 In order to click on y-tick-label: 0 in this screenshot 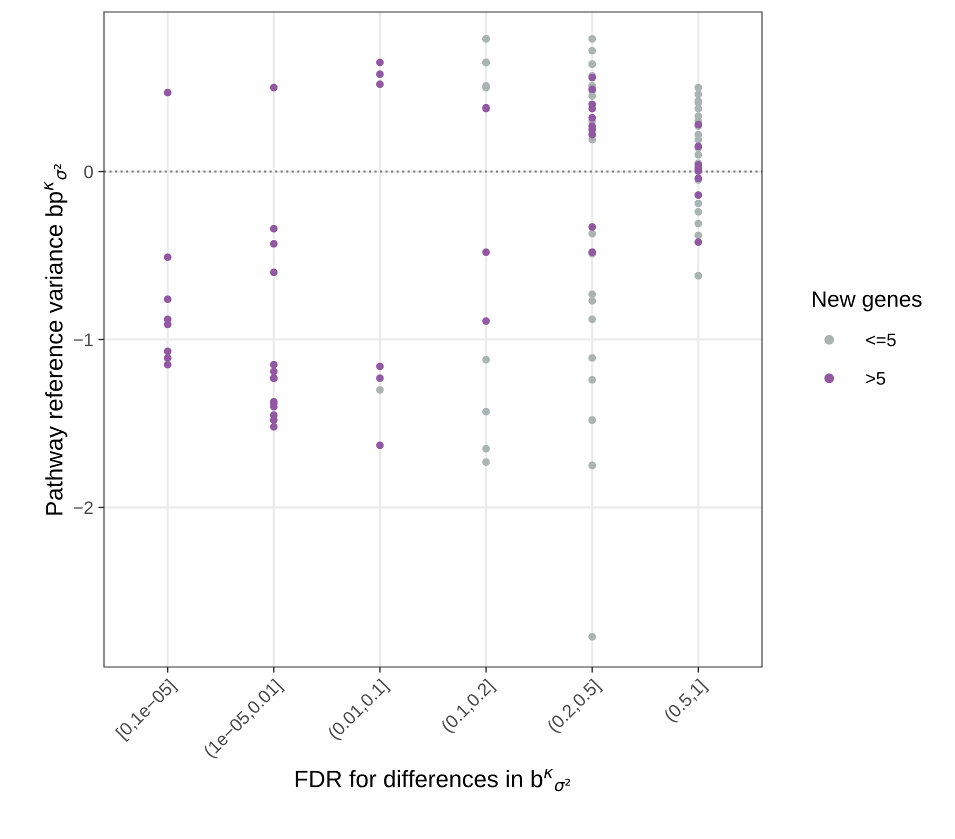, I will do `click(88, 171)`.